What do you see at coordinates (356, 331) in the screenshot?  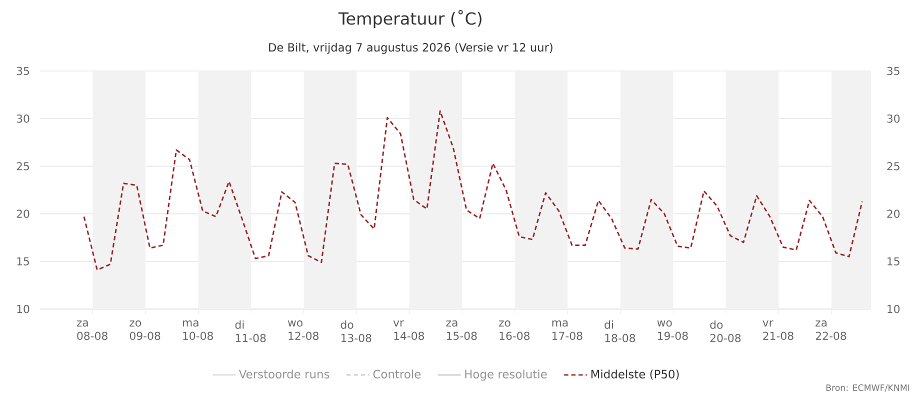 I see `x-tick-label: do 13-08` at bounding box center [356, 331].